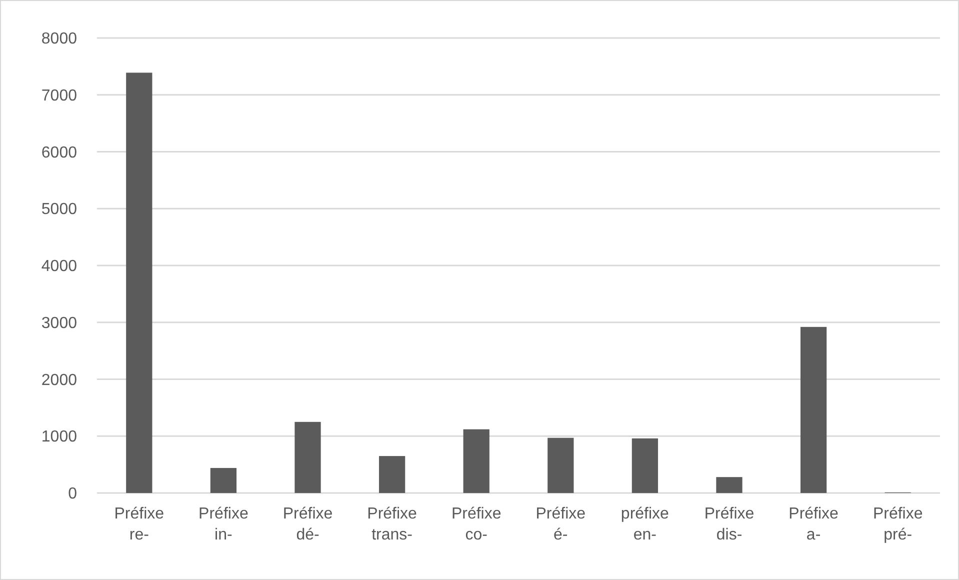  Describe the element at coordinates (59, 437) in the screenshot. I see `y-tick-label: 1000` at that location.